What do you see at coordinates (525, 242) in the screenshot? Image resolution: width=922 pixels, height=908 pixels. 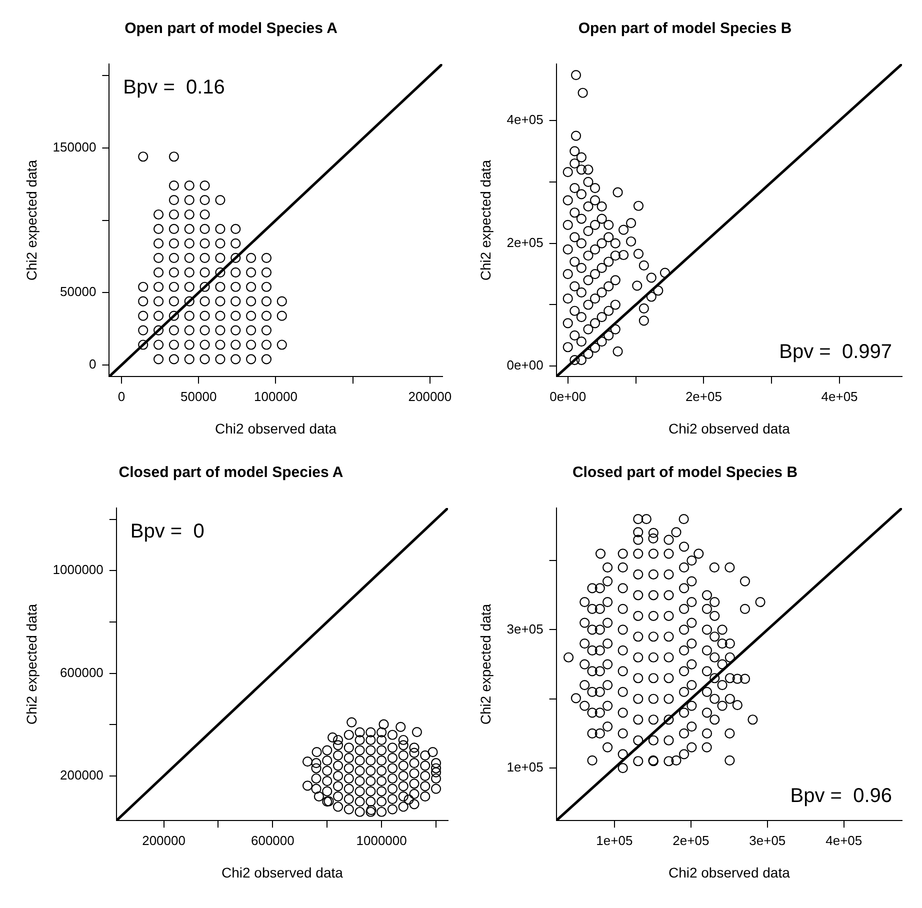 I see `y-tick-label: 2e+05` at bounding box center [525, 242].